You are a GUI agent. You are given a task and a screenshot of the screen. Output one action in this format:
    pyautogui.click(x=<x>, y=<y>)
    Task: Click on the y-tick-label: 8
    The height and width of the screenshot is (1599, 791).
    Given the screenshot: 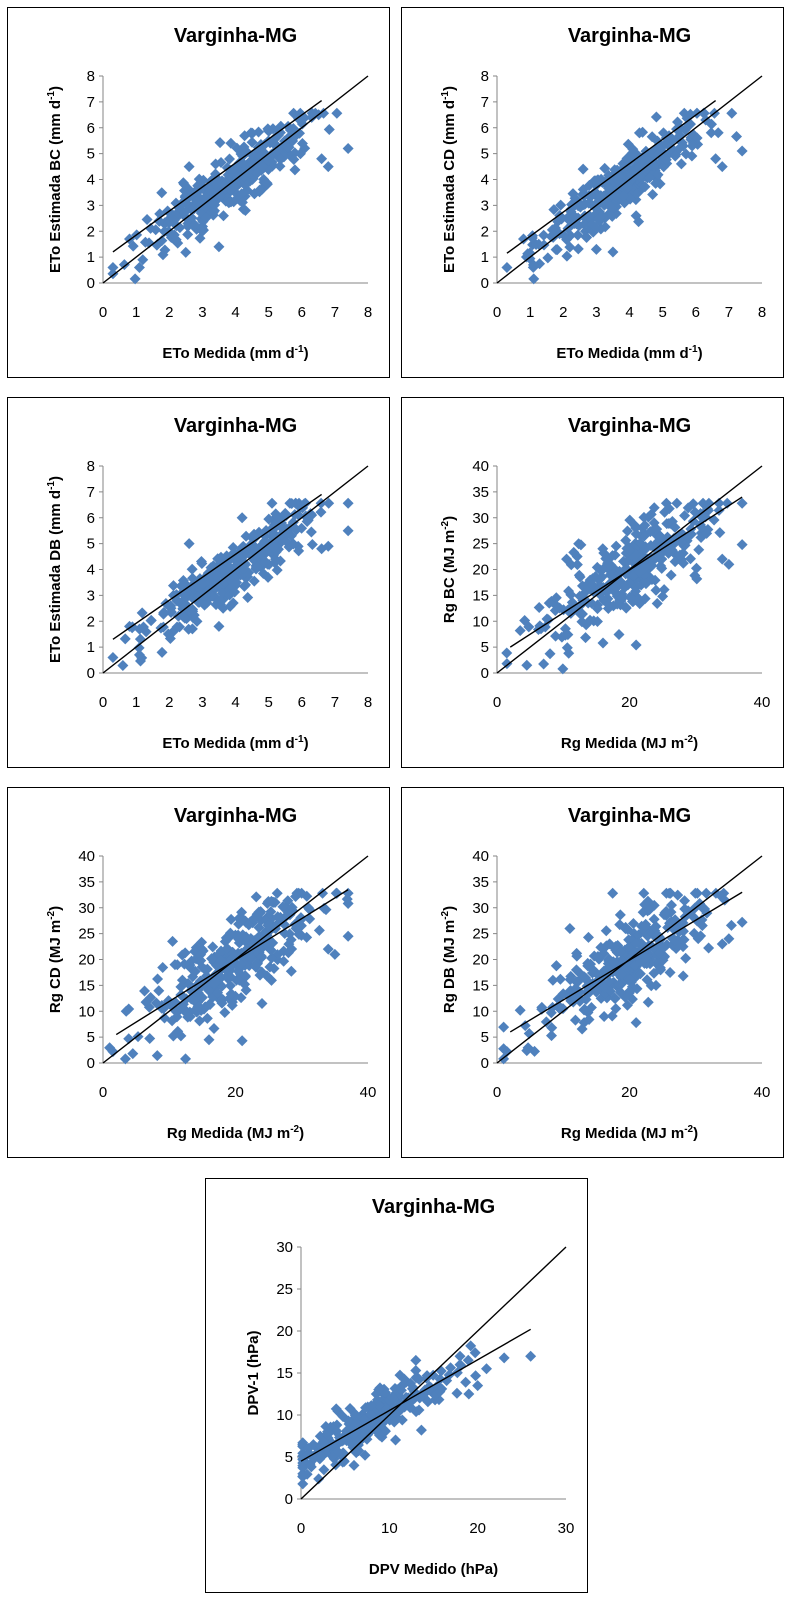 What is the action you would take?
    pyautogui.click(x=485, y=76)
    